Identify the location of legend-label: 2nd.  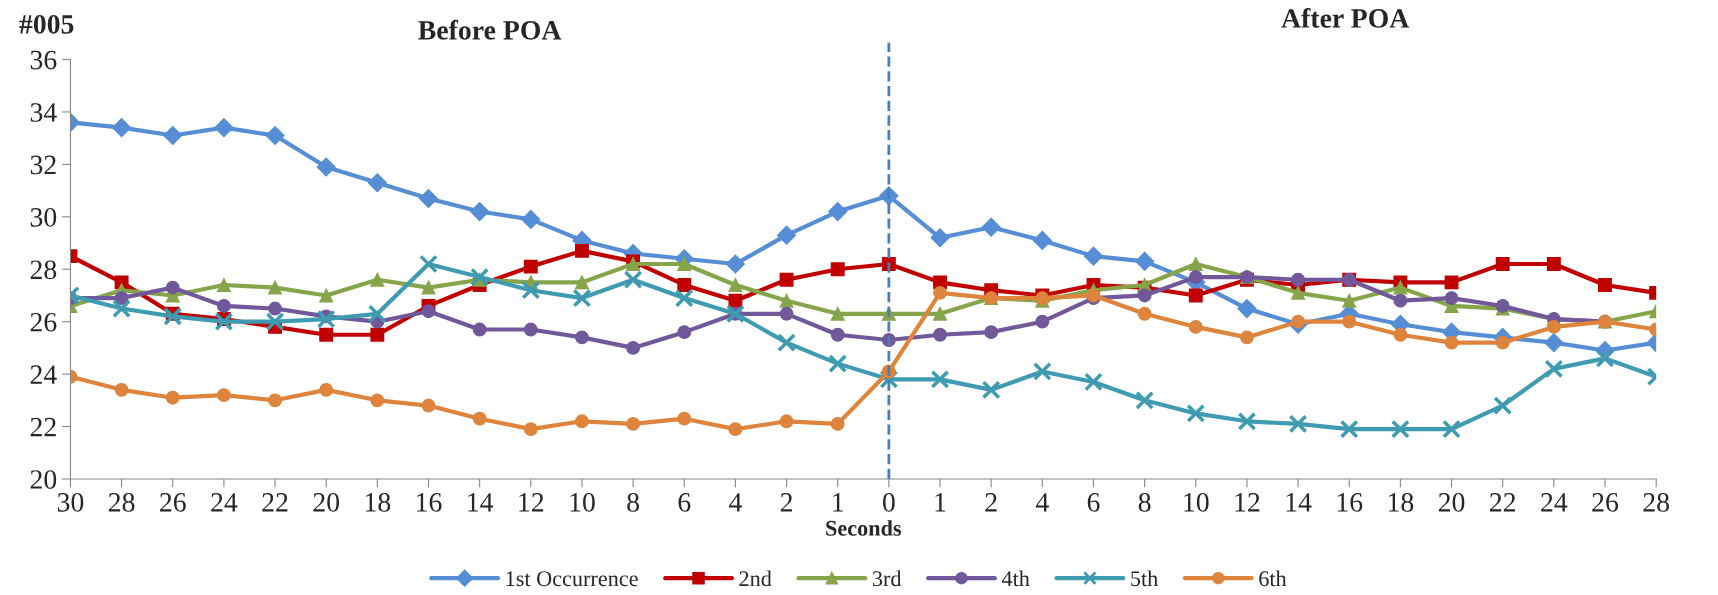
(755, 578).